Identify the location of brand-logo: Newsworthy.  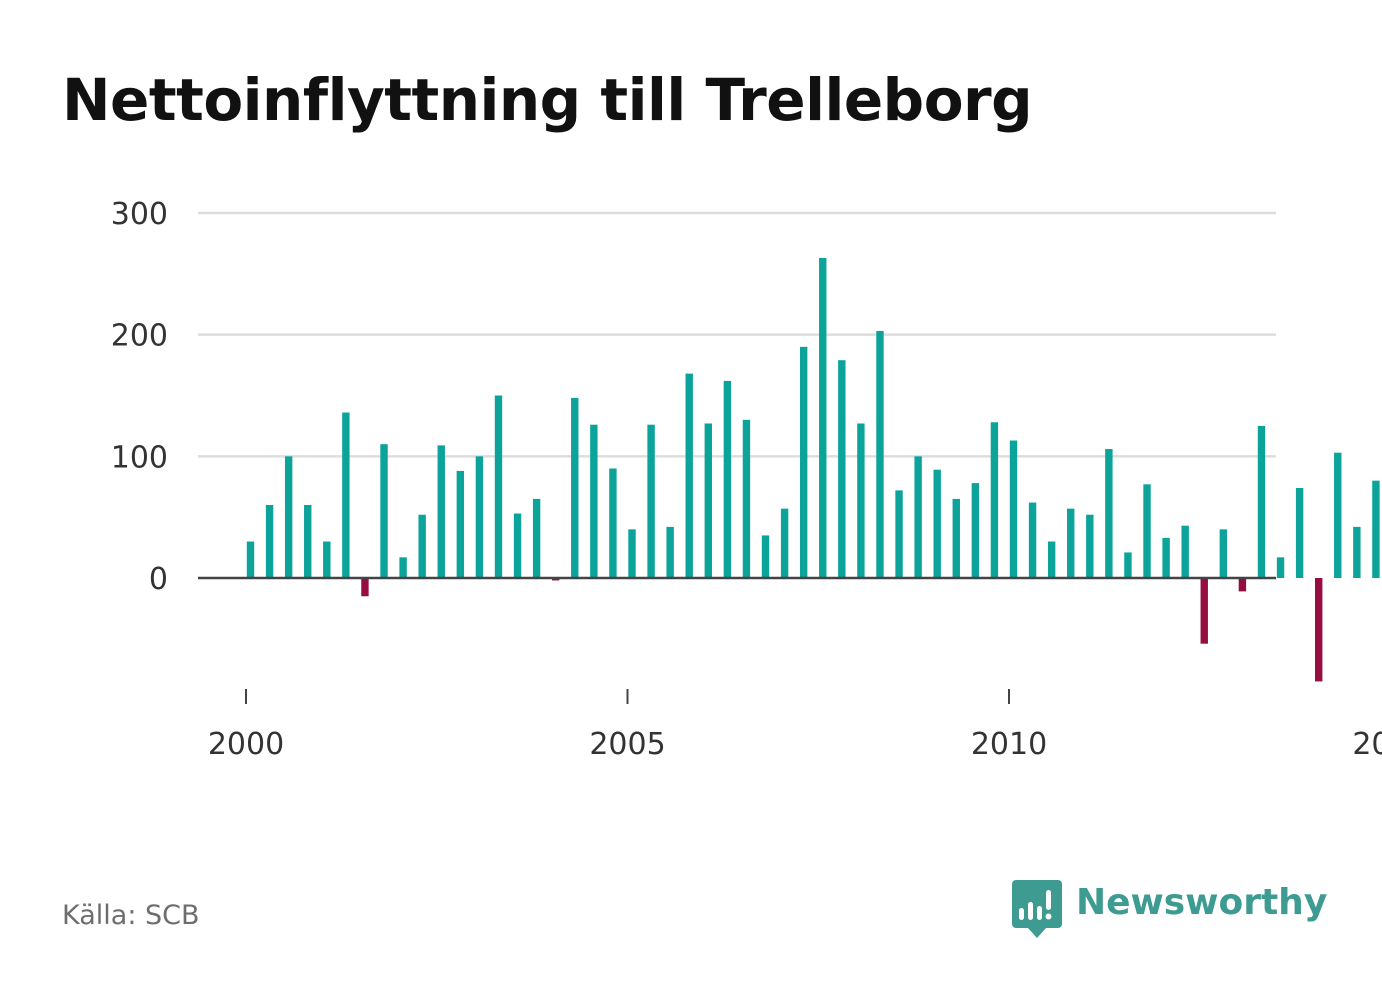
(1169, 910).